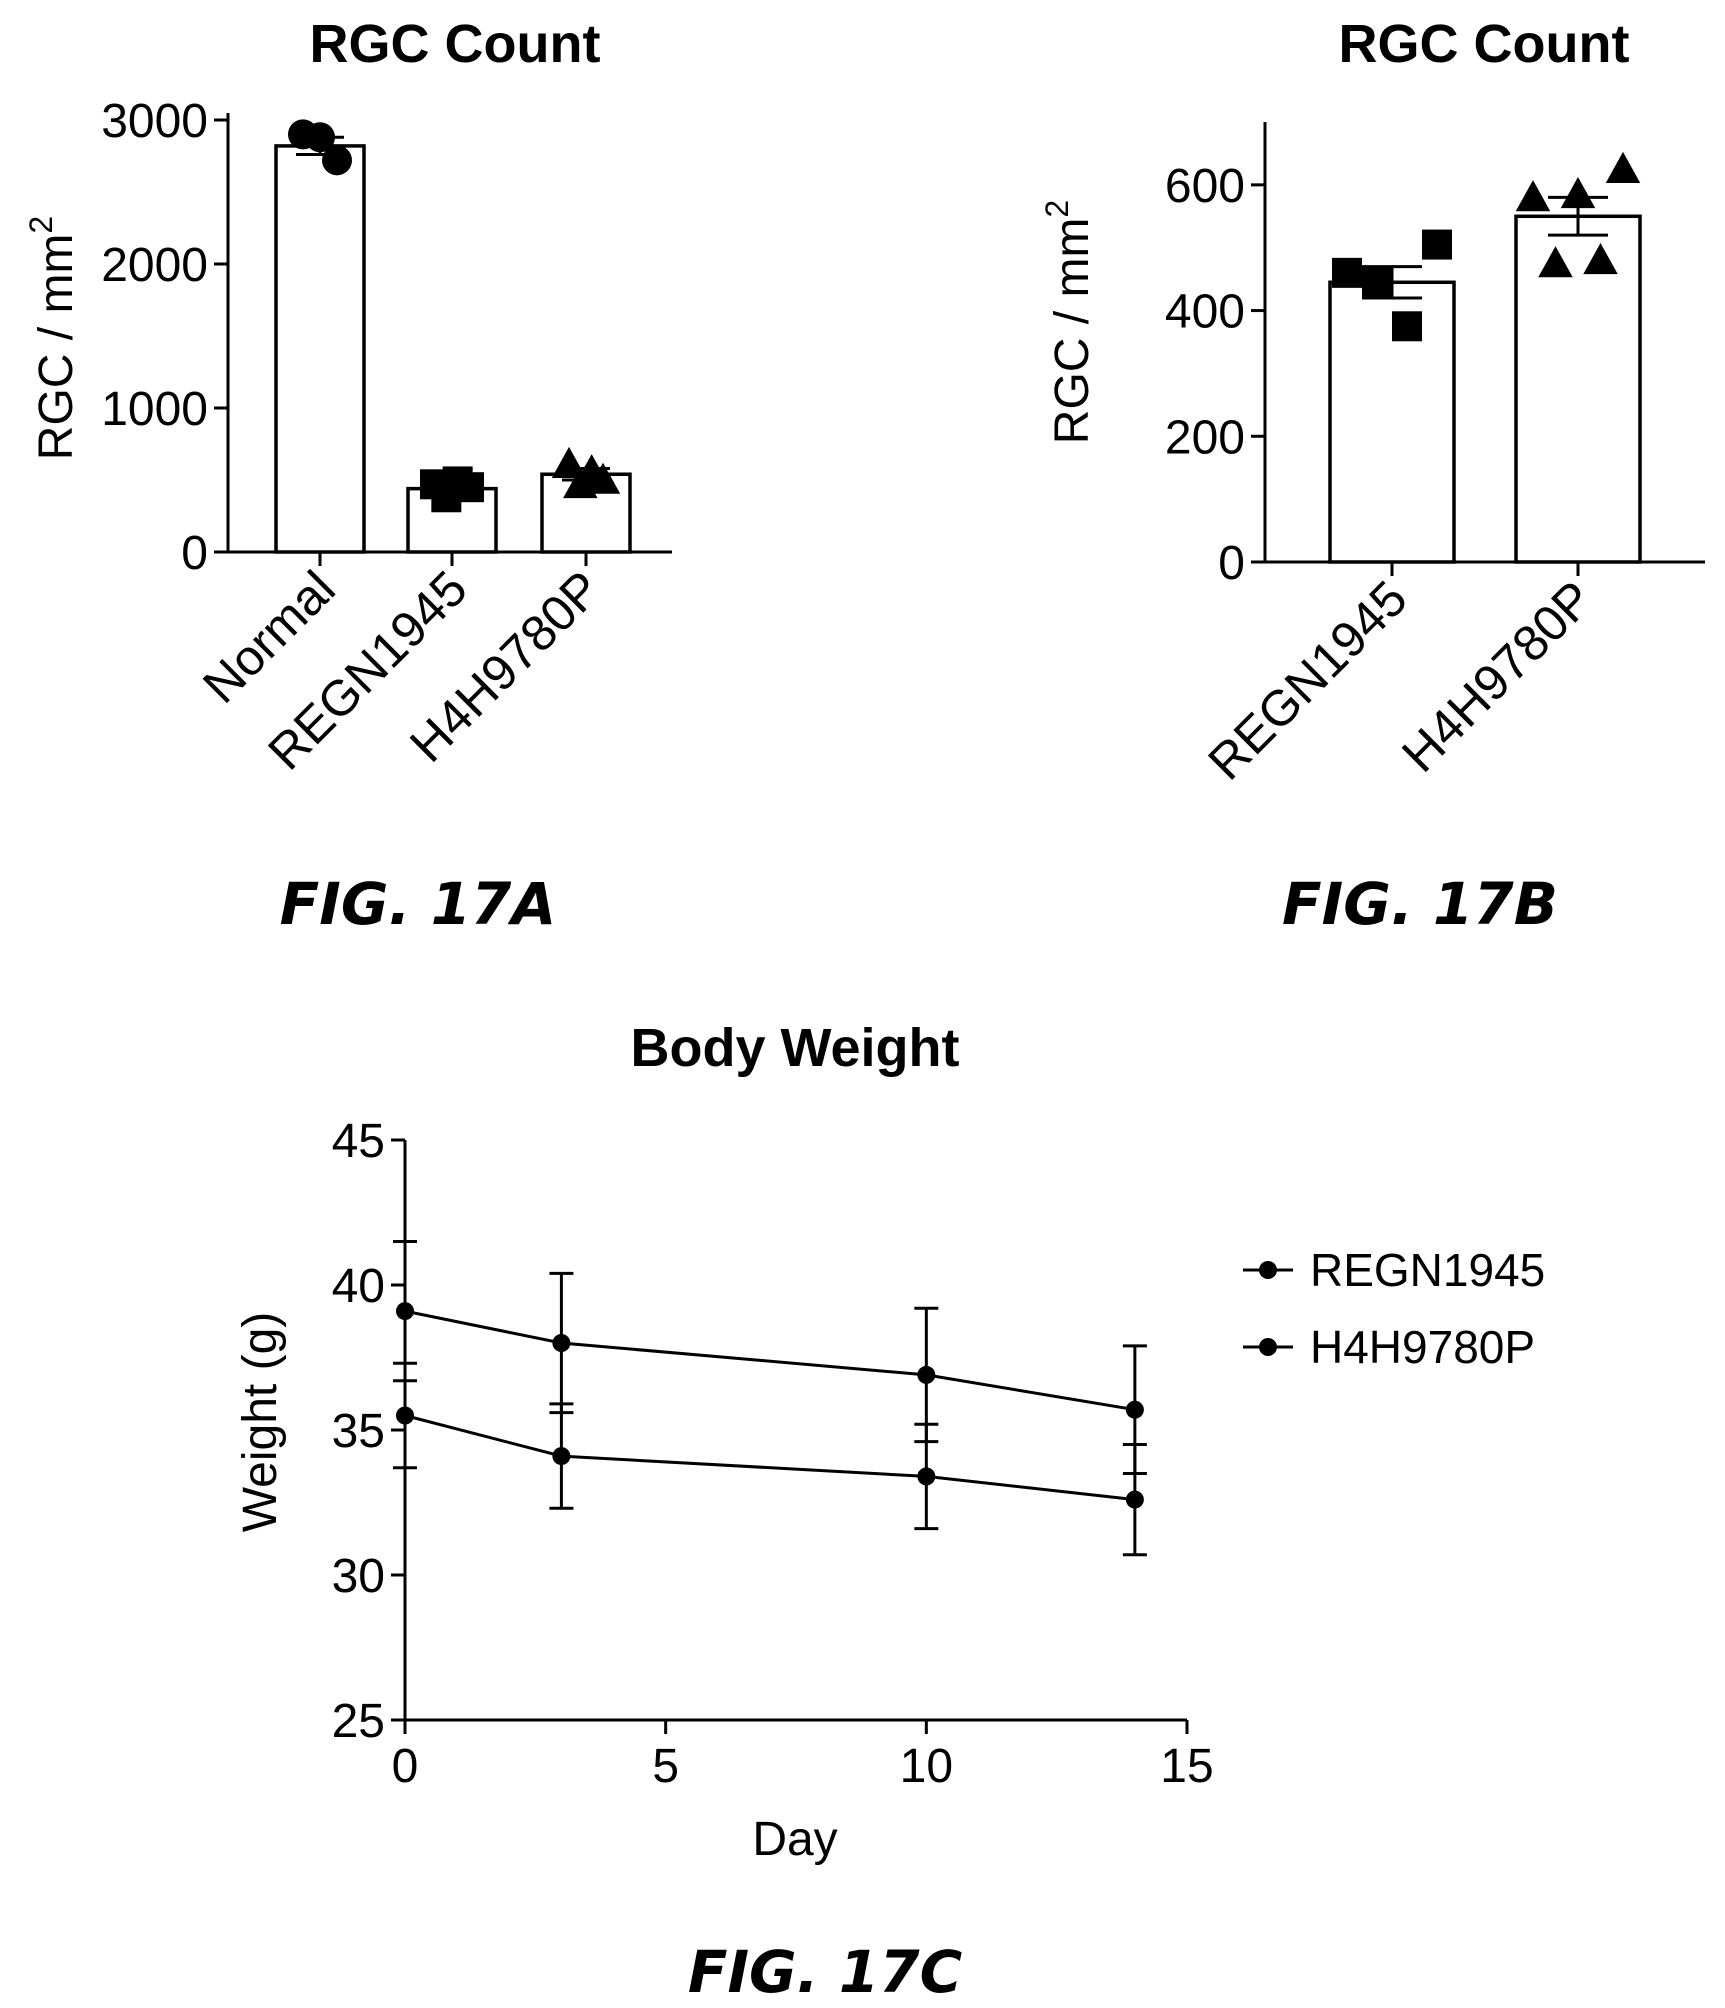  Describe the element at coordinates (154, 265) in the screenshot. I see `a-y-tick-label: 2000` at that location.